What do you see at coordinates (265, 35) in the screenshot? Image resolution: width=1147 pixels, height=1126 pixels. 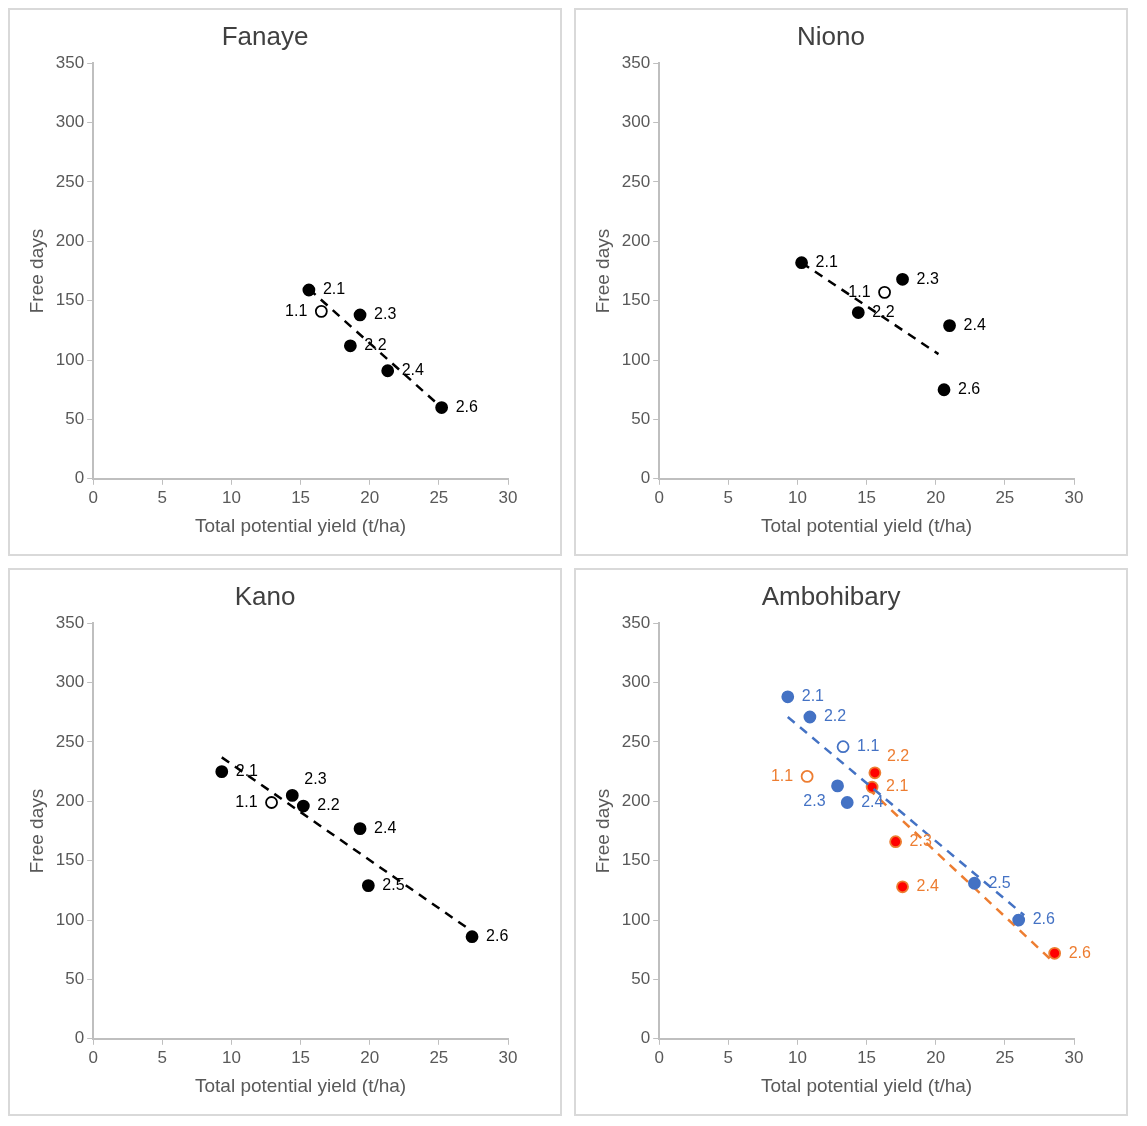 I see `chart-title: Fanaye` at bounding box center [265, 35].